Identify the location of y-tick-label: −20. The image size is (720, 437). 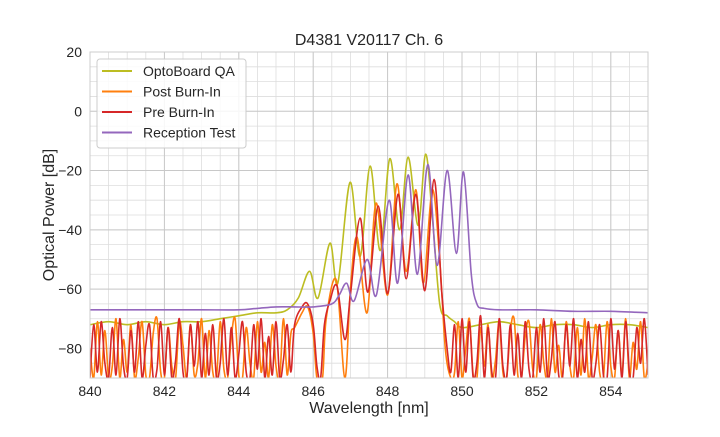
(70, 171).